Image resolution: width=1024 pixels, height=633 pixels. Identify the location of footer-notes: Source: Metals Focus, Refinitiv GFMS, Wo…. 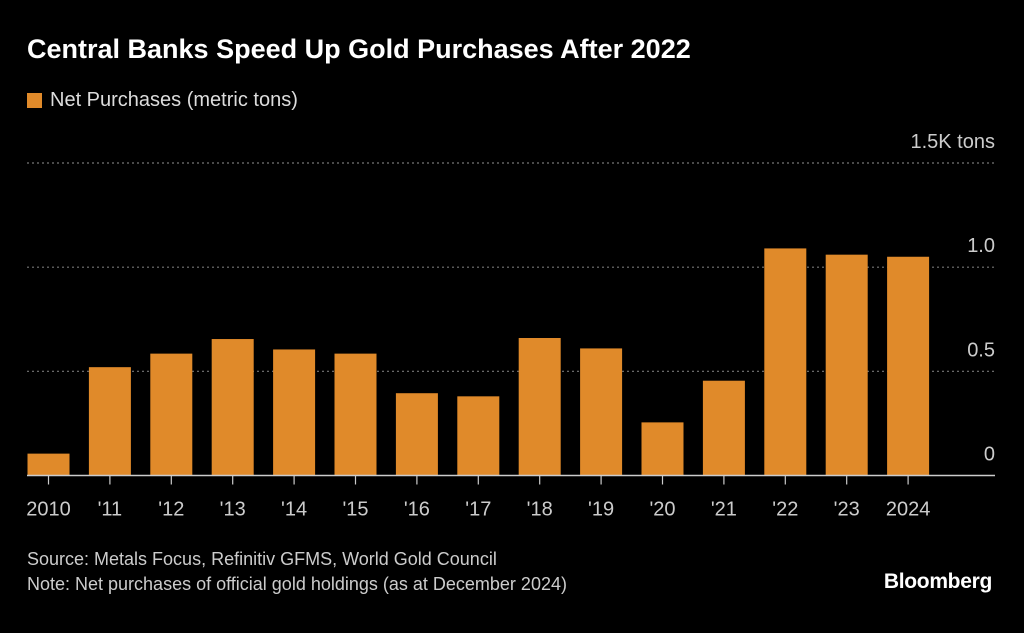
(297, 572).